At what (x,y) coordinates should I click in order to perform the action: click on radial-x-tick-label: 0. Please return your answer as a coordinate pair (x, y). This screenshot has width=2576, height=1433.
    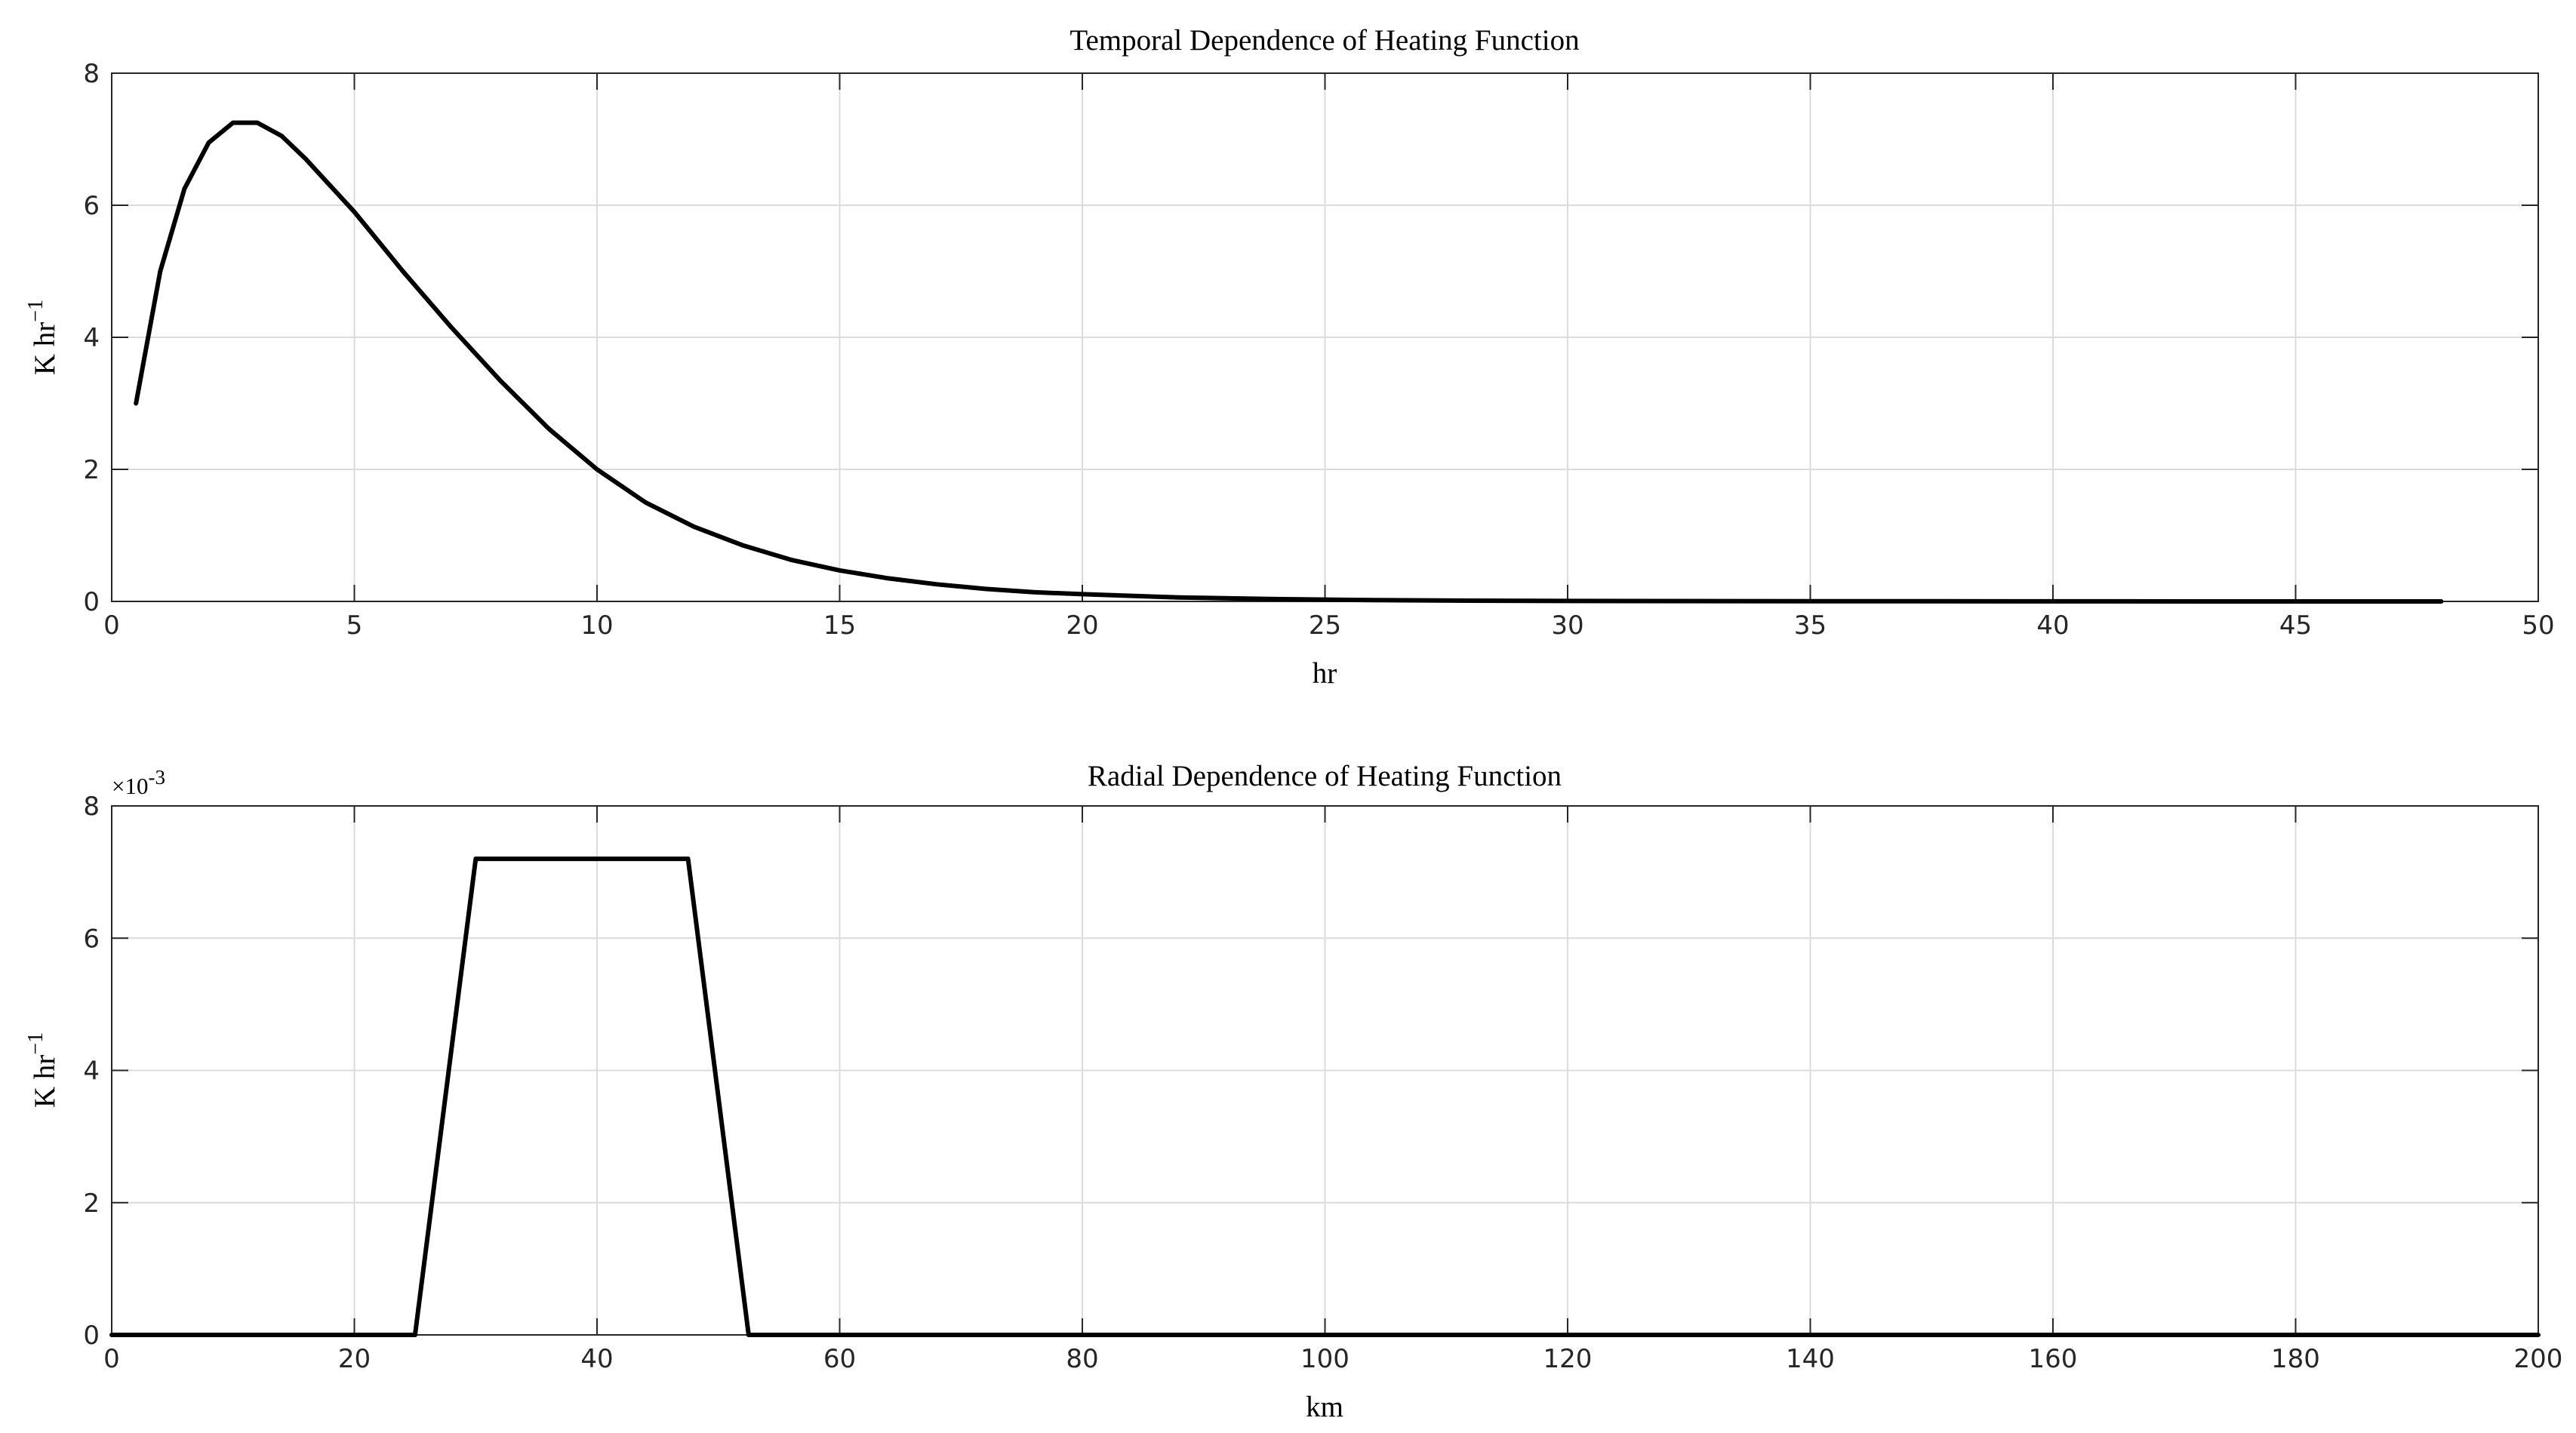
    Looking at the image, I should click on (111, 1359).